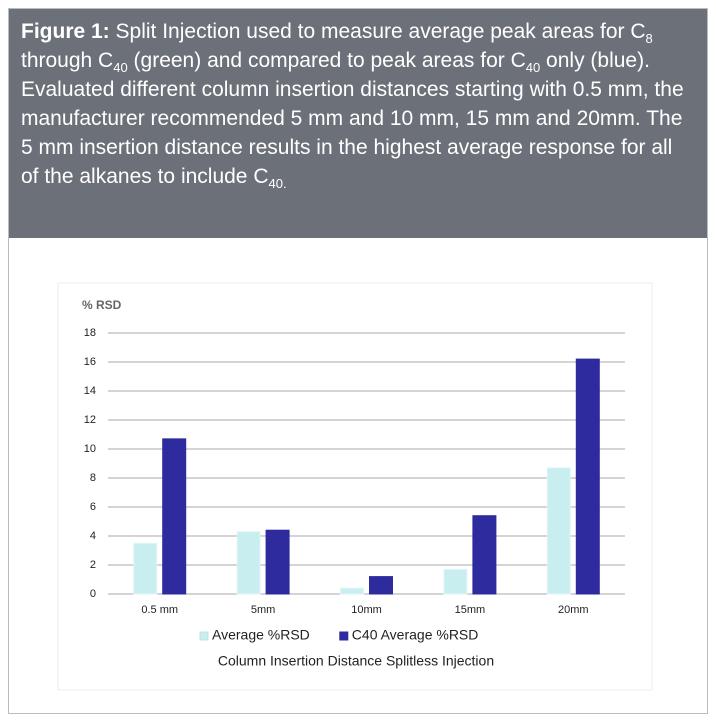 The image size is (716, 724). Describe the element at coordinates (93, 507) in the screenshot. I see `y-tick-label: 6` at that location.